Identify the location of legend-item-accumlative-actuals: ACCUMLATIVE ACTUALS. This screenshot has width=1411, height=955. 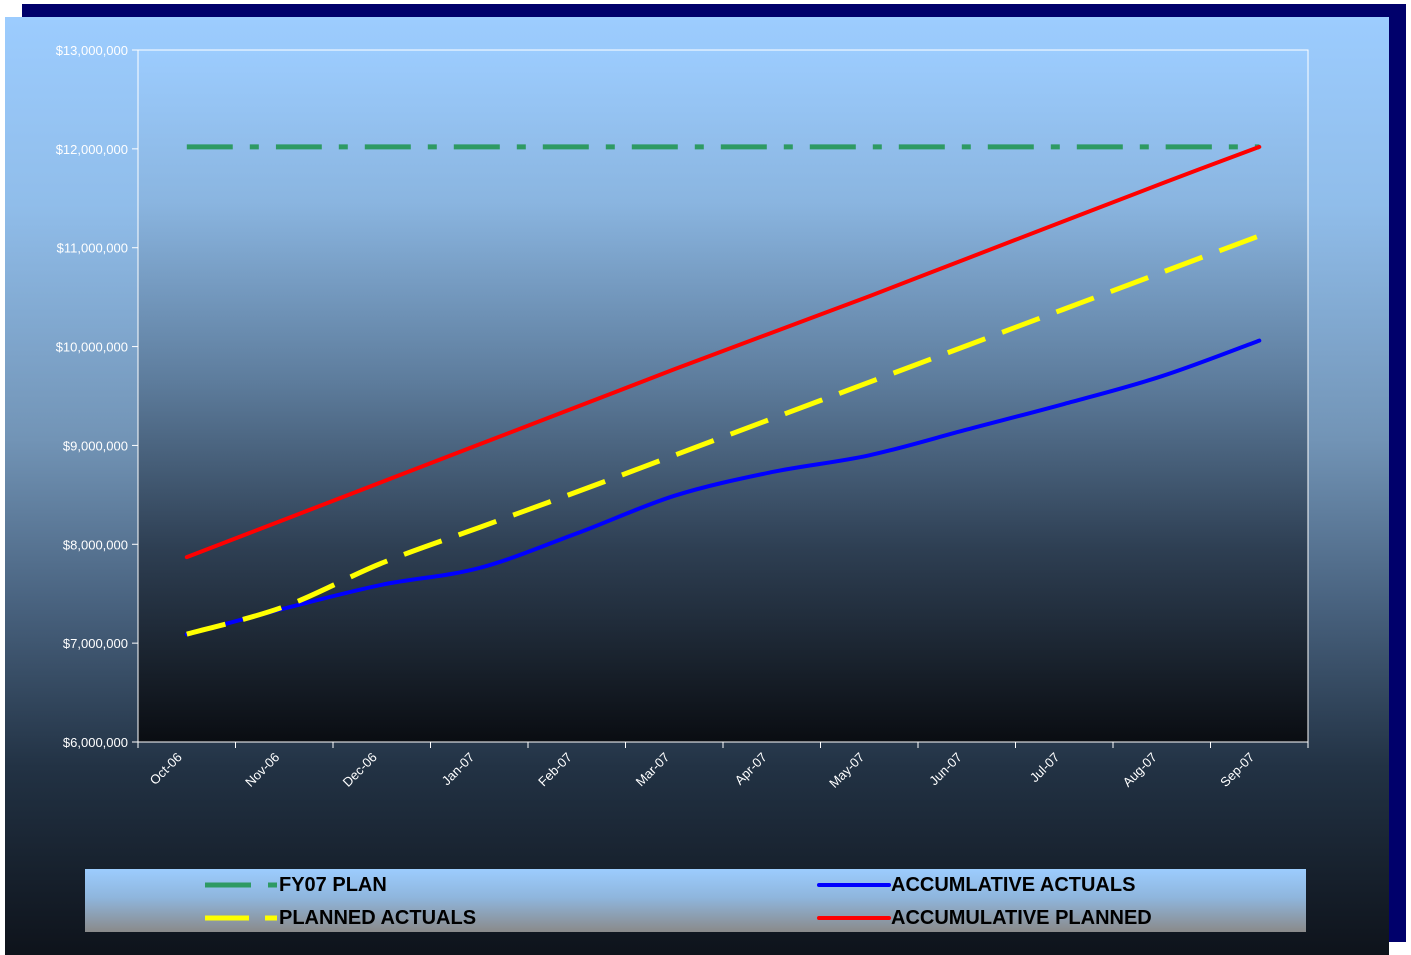
(976, 885).